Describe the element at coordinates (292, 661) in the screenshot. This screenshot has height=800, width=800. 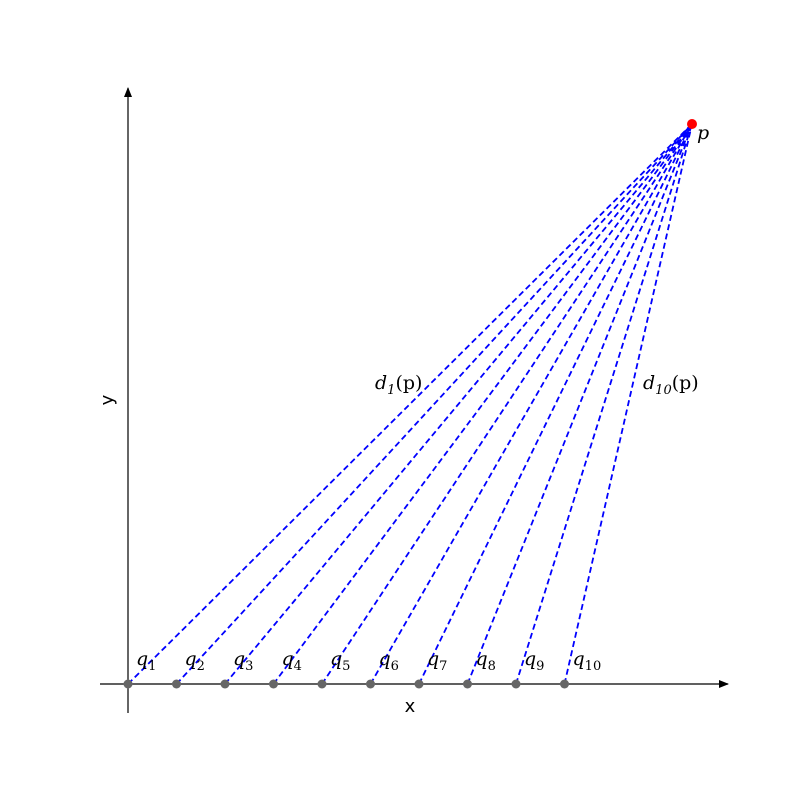
I see `q-label-4: q4` at that location.